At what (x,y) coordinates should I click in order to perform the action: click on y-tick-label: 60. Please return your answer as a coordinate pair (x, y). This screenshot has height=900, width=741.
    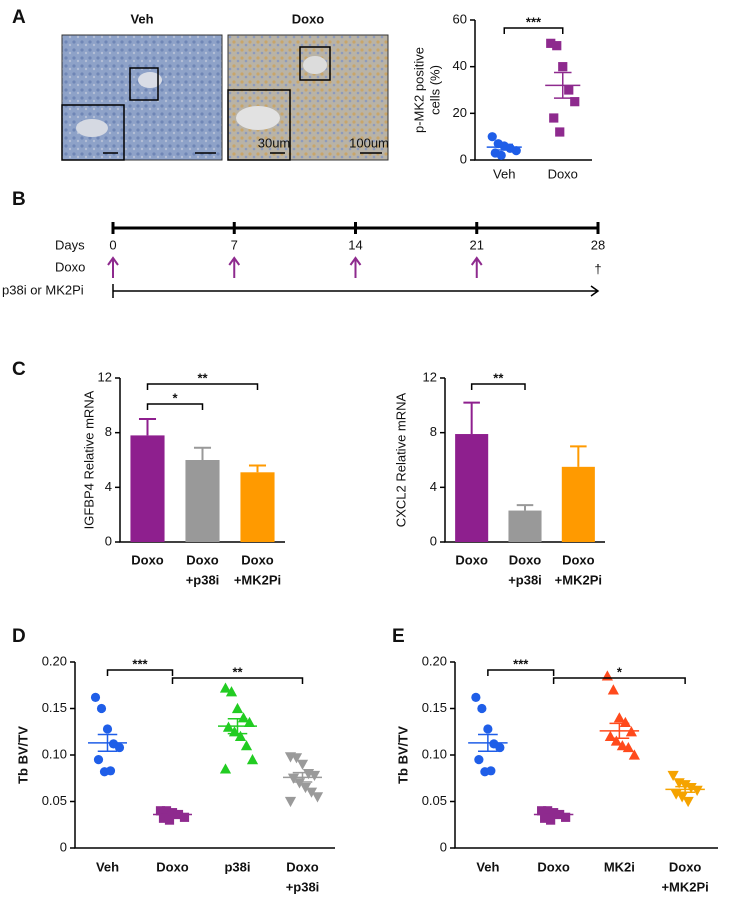
    Looking at the image, I should click on (460, 18).